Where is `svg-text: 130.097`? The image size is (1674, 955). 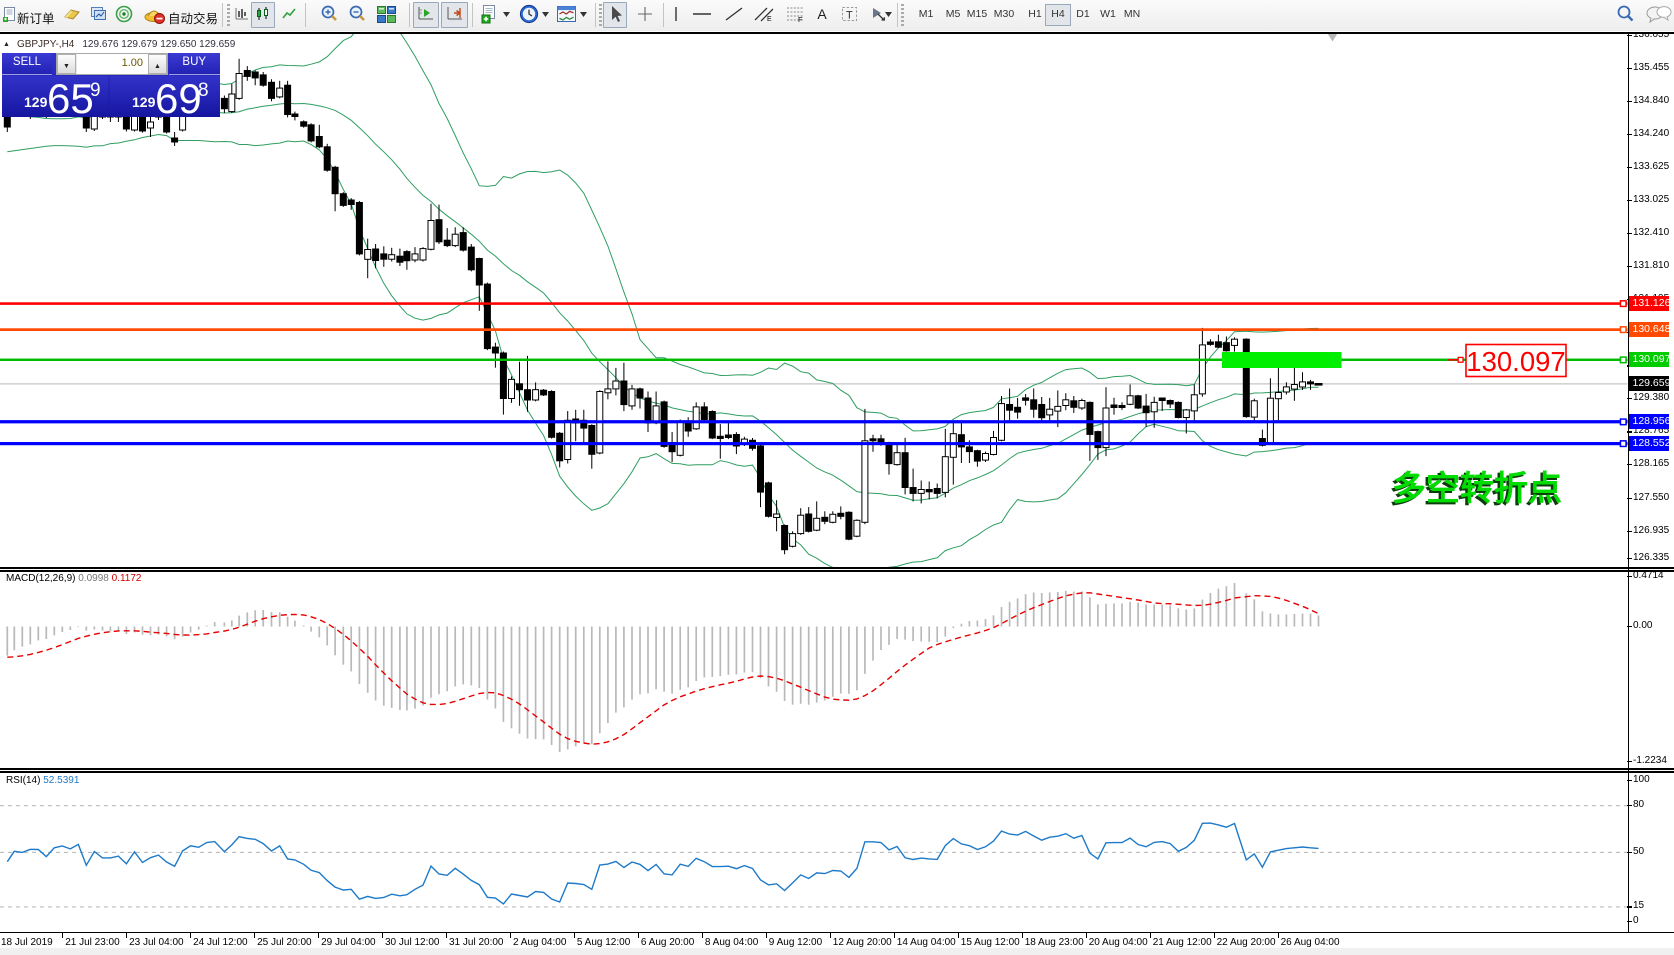 svg-text: 130.097 is located at coordinates (1515, 361).